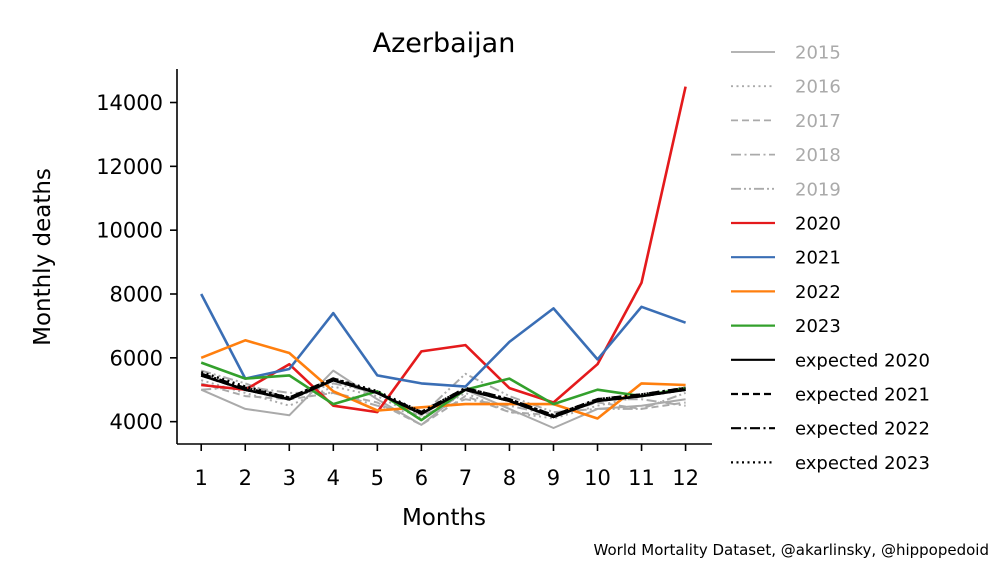 This screenshot has width=1000, height=562. Describe the element at coordinates (136, 358) in the screenshot. I see `y-tick-label: 6000` at that location.